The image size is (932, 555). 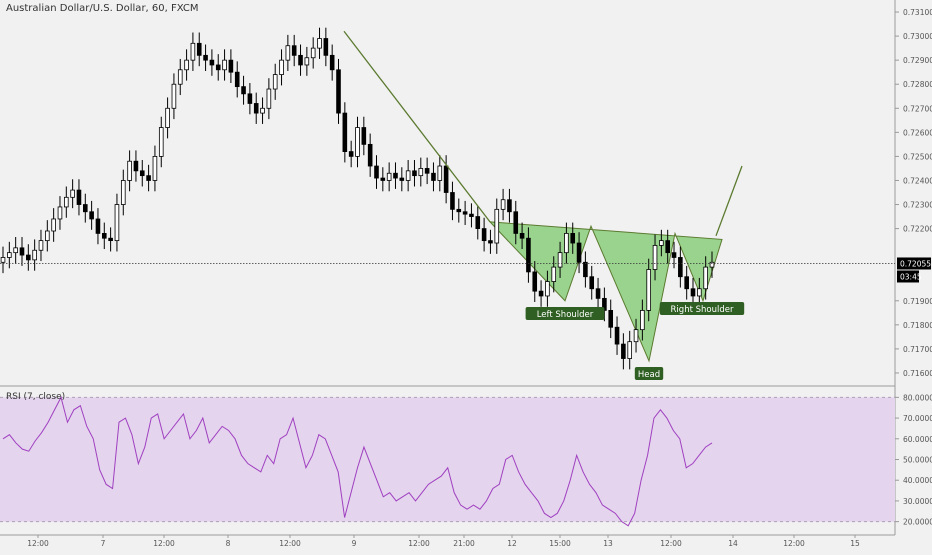 I want to click on rsi-title: RSI (7, close), so click(x=36, y=397).